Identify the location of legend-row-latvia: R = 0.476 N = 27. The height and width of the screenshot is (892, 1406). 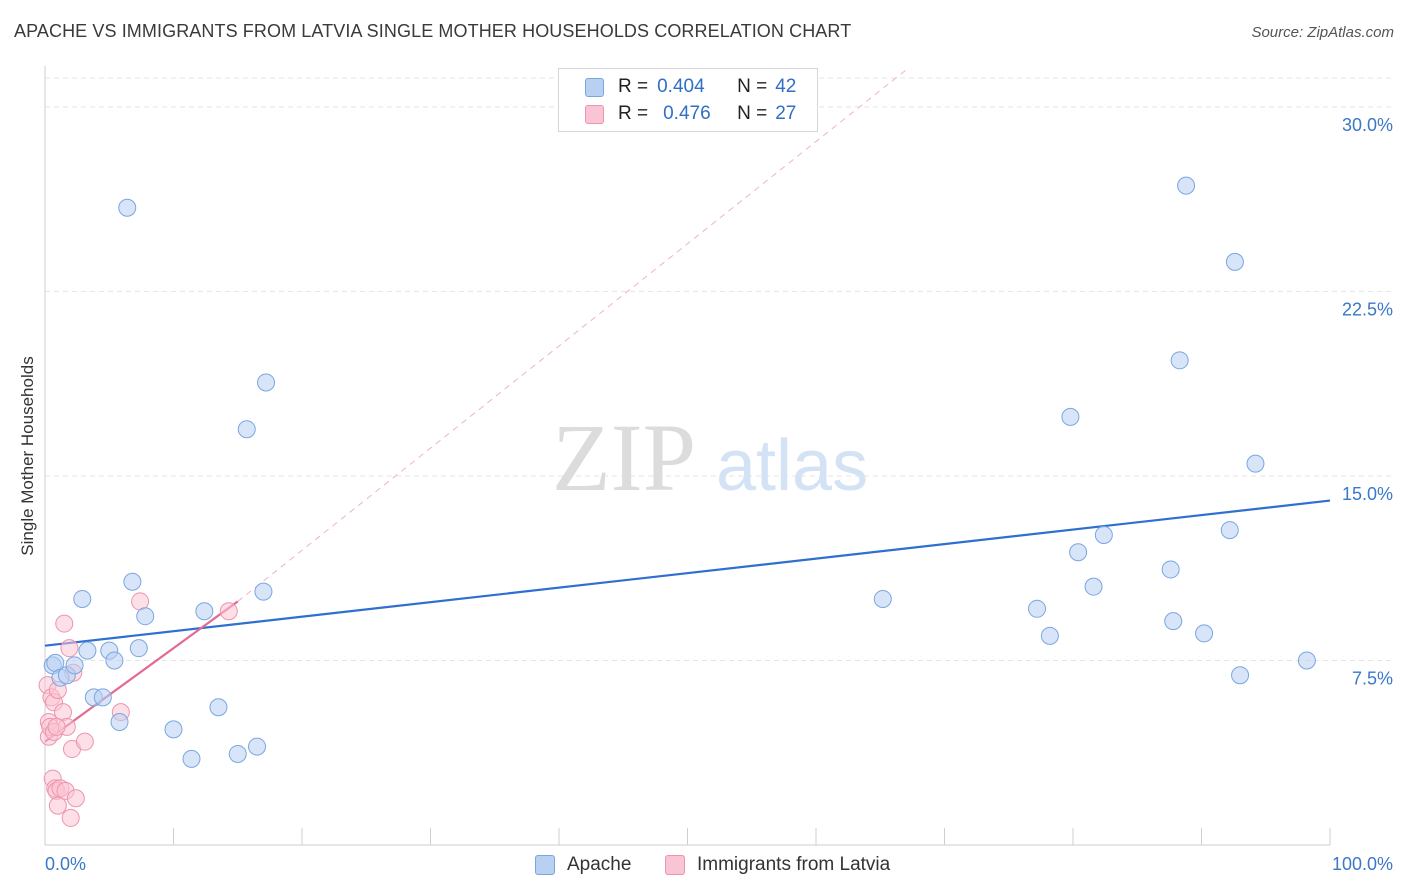
(690, 114).